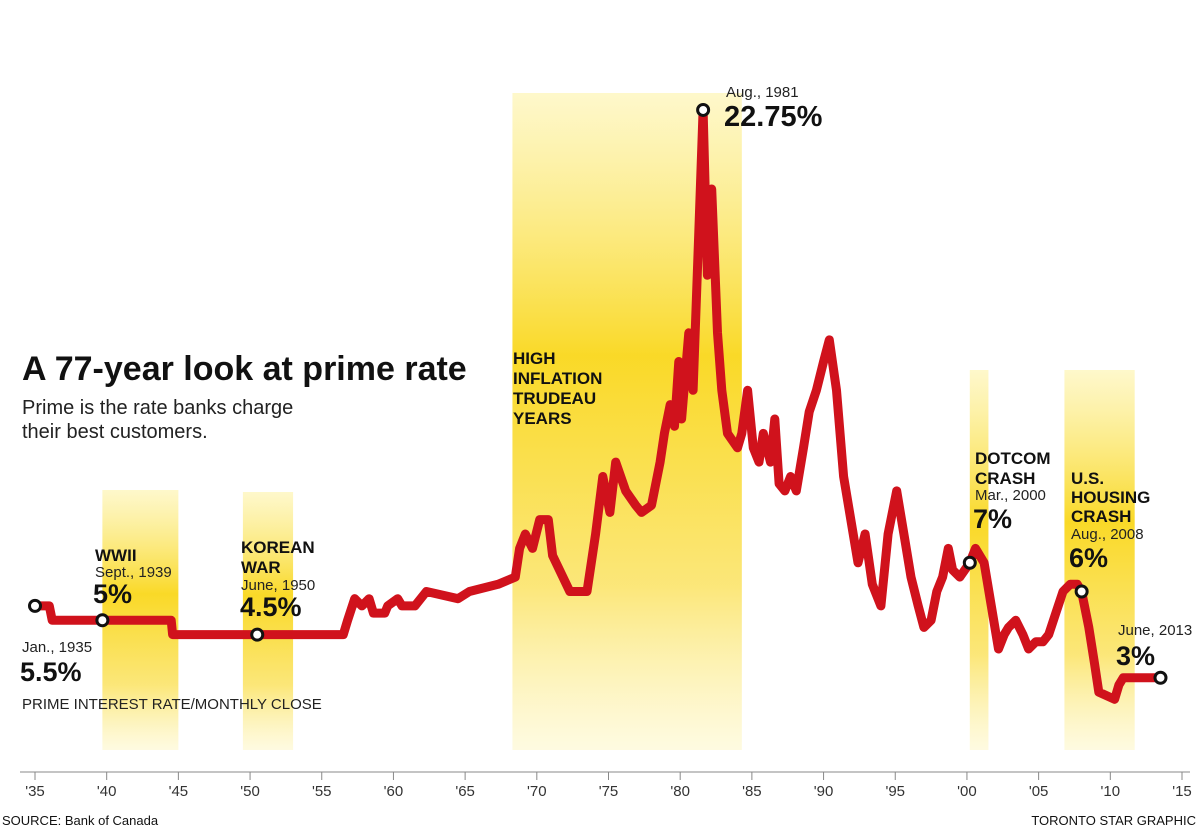  I want to click on chart-subtitle-line-1: Prime is the rate banks charge, so click(157, 408).